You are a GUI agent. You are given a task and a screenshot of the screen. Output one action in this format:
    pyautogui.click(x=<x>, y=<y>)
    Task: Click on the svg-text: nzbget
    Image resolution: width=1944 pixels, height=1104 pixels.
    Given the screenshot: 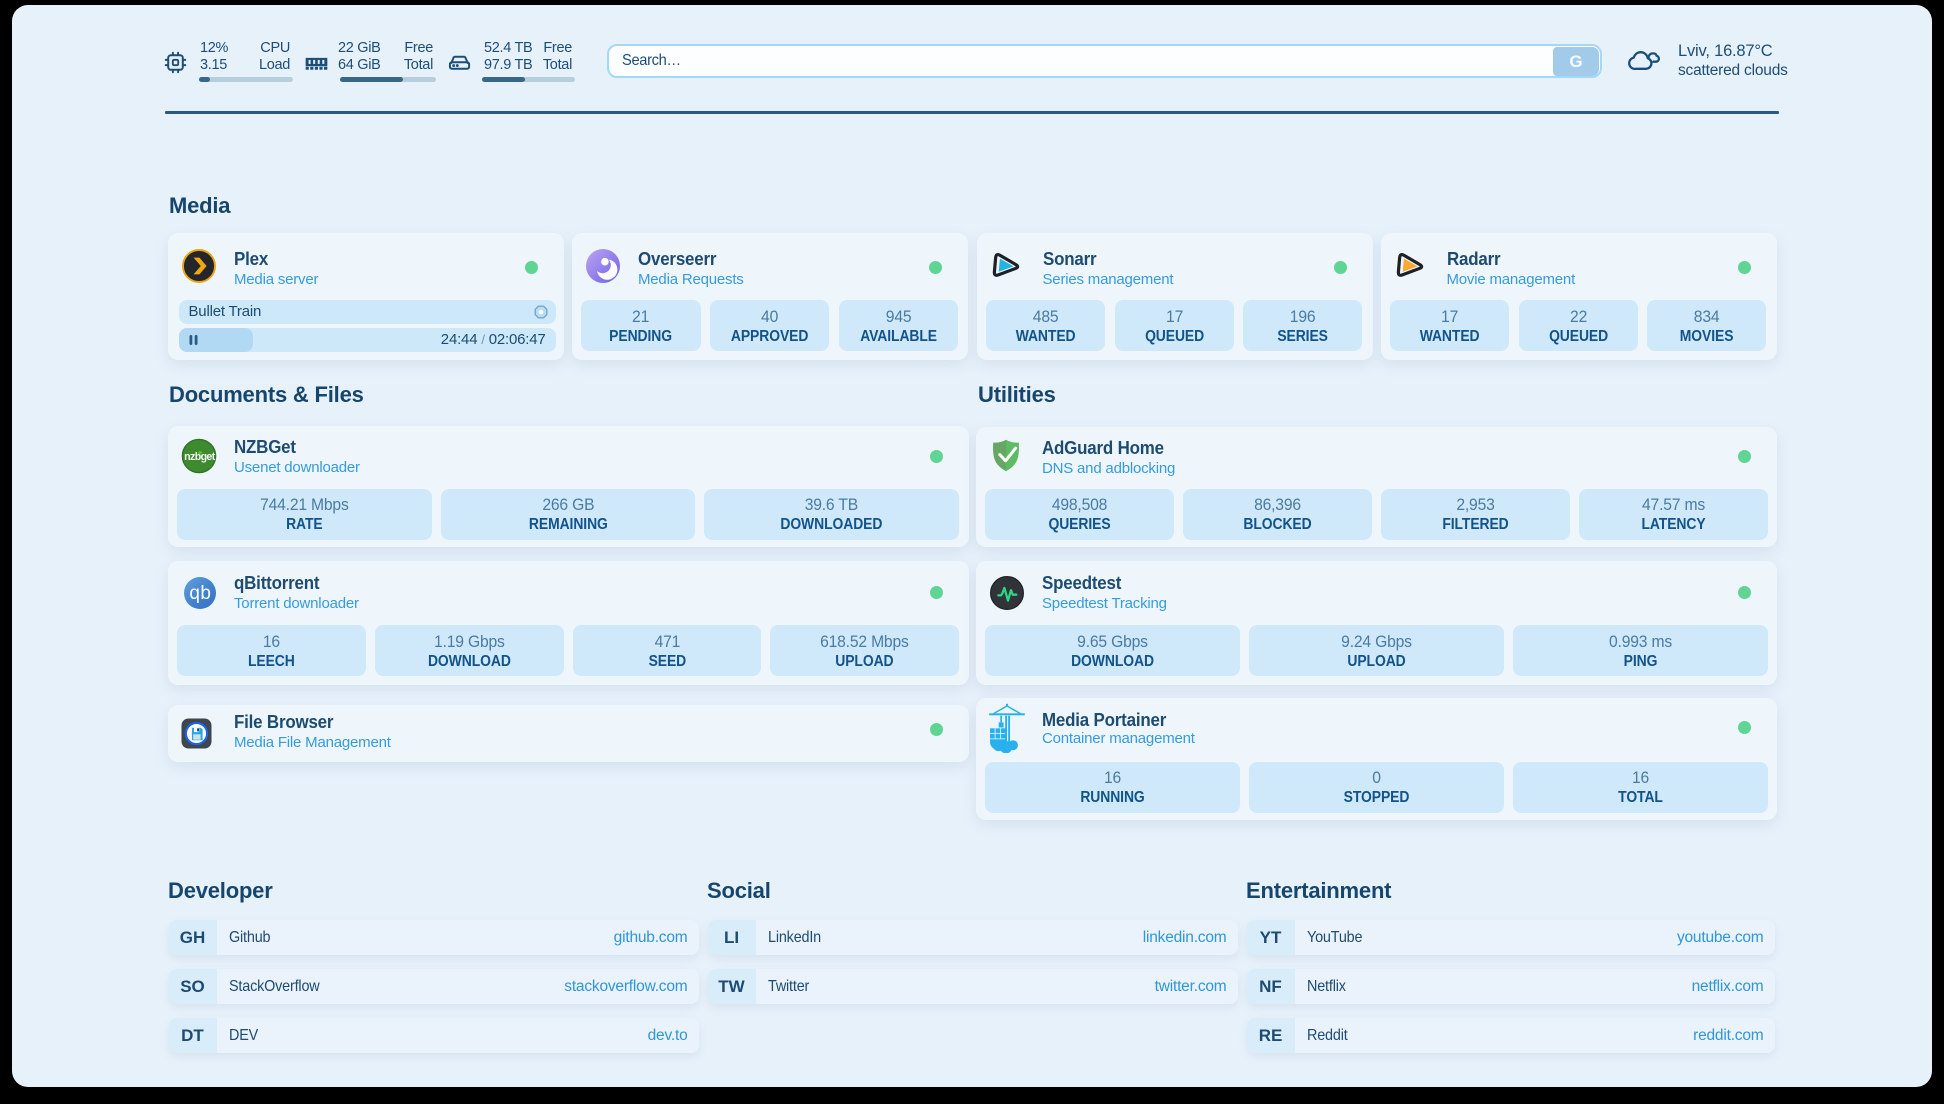 What is the action you would take?
    pyautogui.click(x=200, y=457)
    